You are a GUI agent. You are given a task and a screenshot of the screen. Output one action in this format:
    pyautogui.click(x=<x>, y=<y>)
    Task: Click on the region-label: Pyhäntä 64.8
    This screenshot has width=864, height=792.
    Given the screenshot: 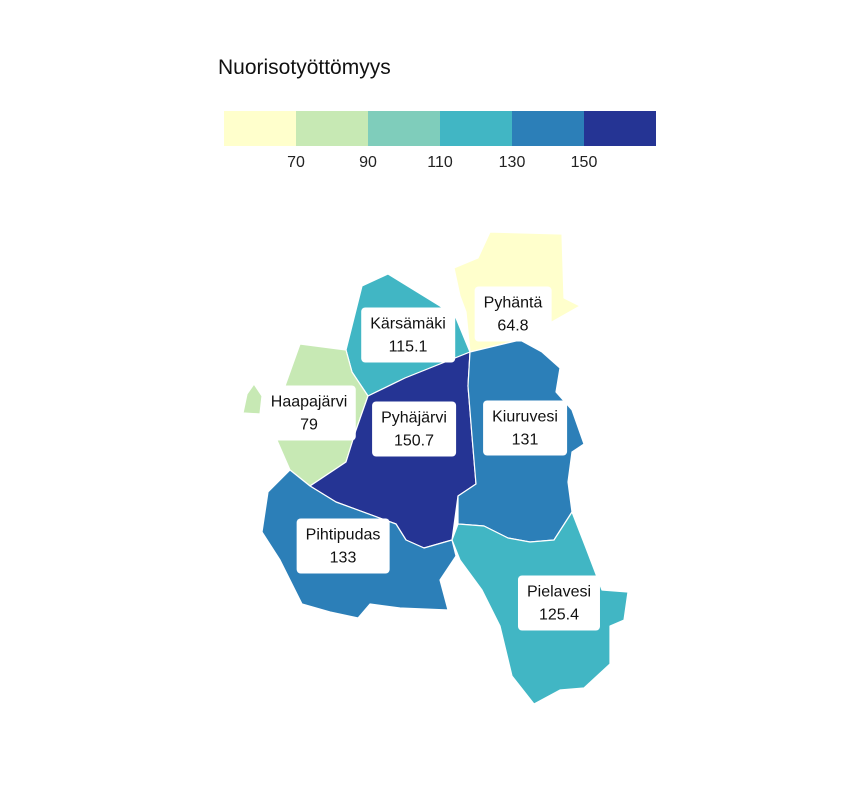 What is the action you would take?
    pyautogui.click(x=513, y=314)
    